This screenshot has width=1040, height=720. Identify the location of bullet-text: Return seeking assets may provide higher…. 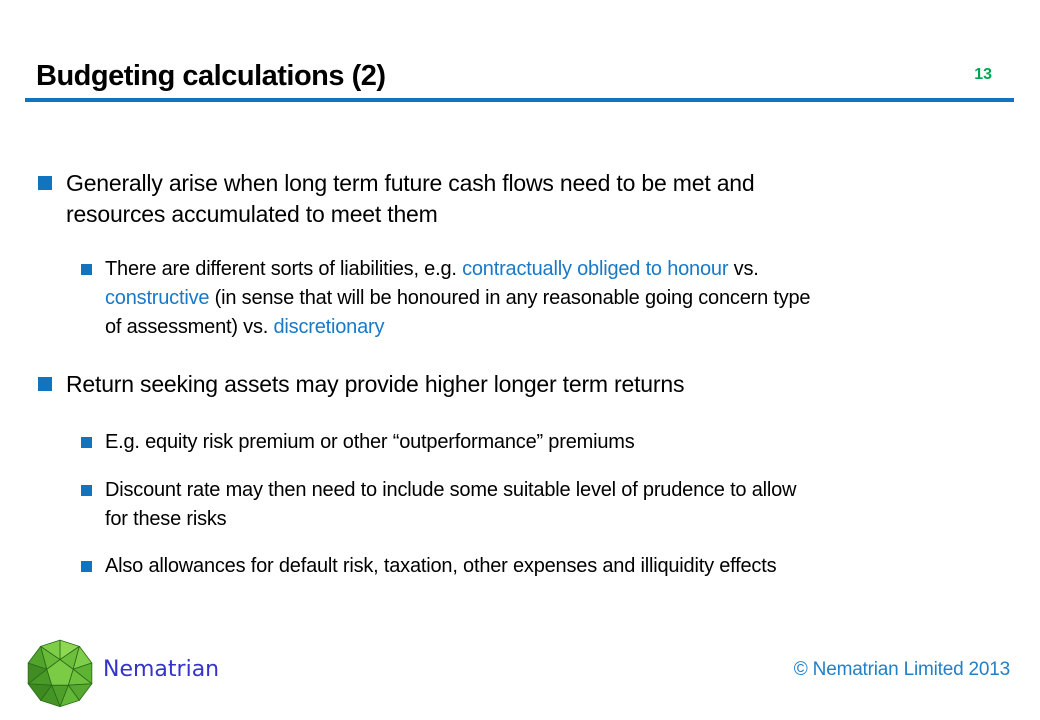
(375, 384).